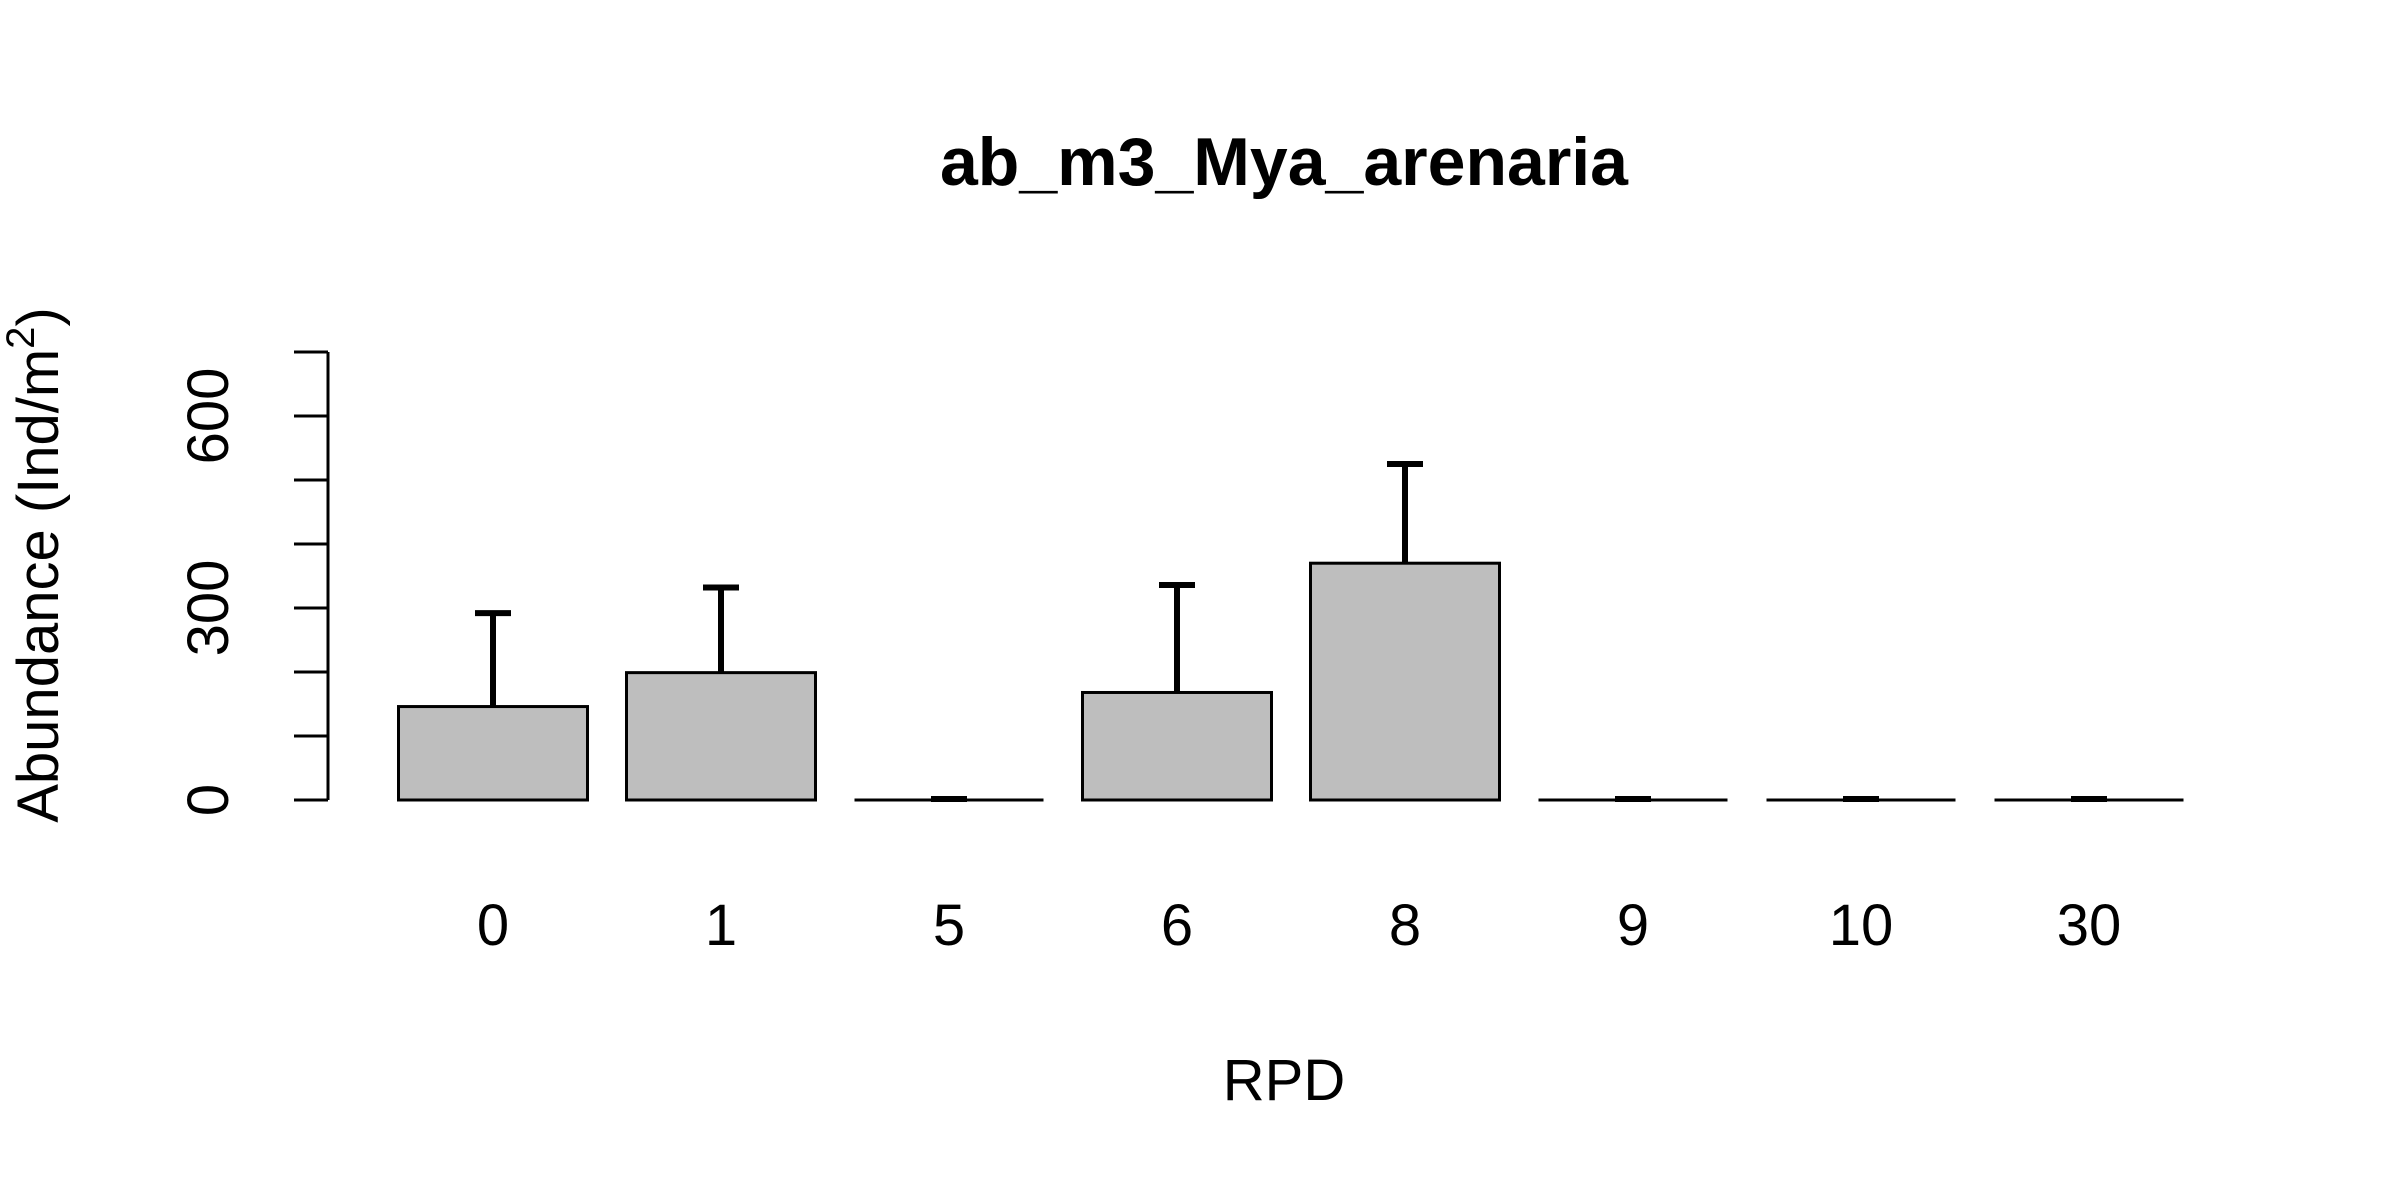 The image size is (2400, 1200). What do you see at coordinates (38, 316) in the screenshot?
I see `y-axis-label-close: )` at bounding box center [38, 316].